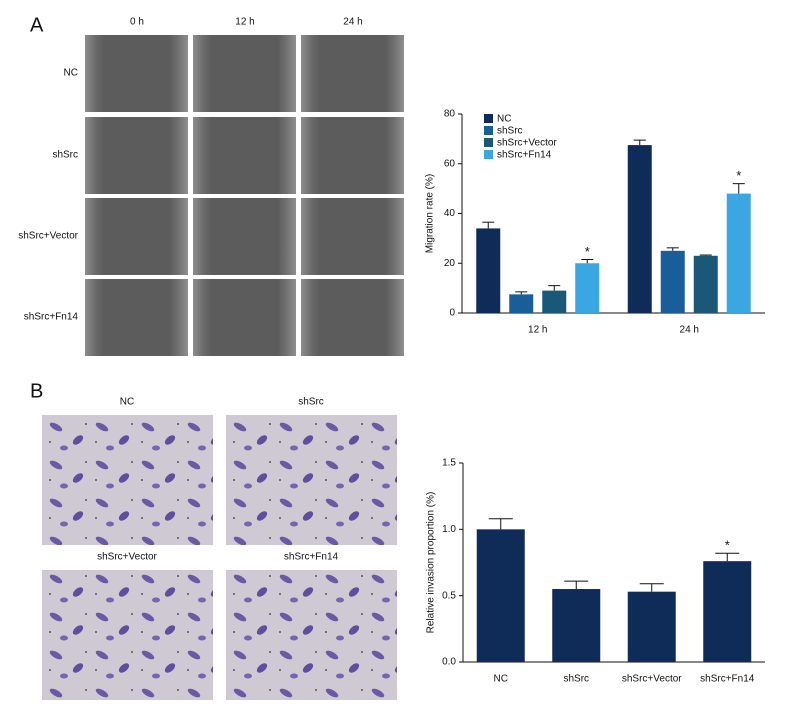 This screenshot has width=792, height=720. What do you see at coordinates (48, 236) in the screenshot?
I see `row-label: shSrc+Vector` at bounding box center [48, 236].